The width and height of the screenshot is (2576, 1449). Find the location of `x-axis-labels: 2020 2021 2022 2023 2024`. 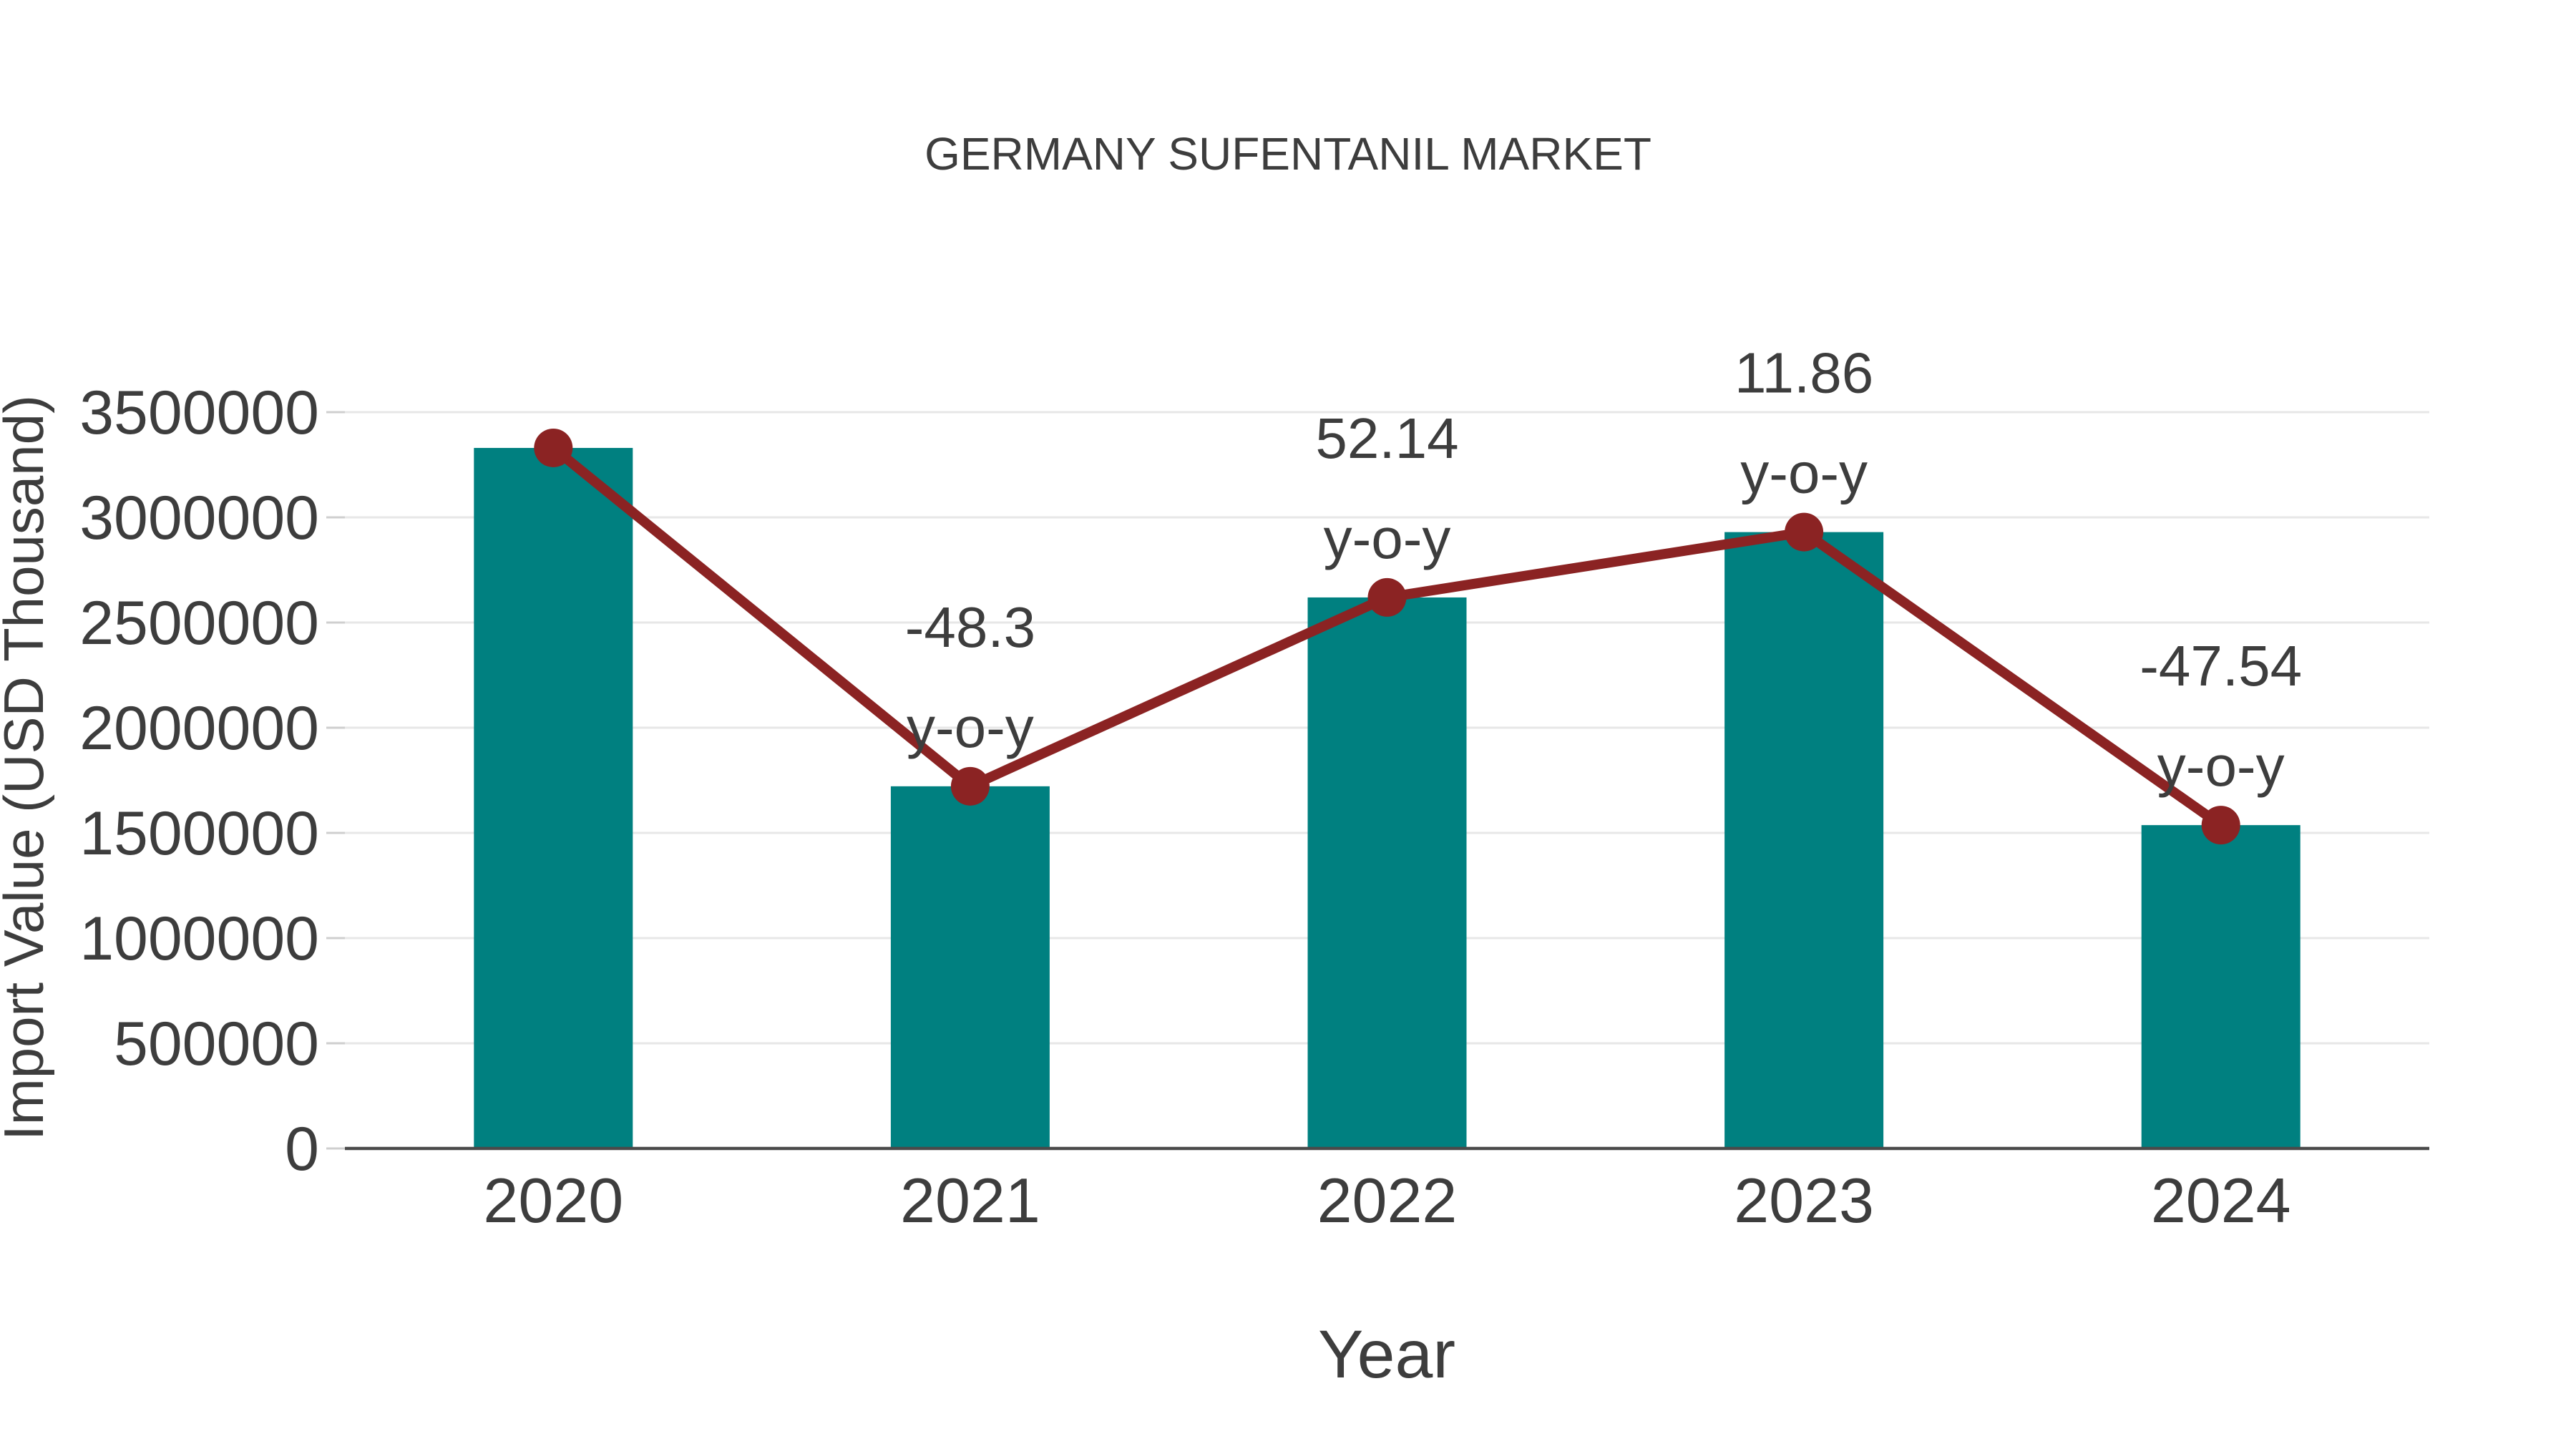

x-axis-labels: 2020 2021 2022 2023 2024 is located at coordinates (1386, 1200).